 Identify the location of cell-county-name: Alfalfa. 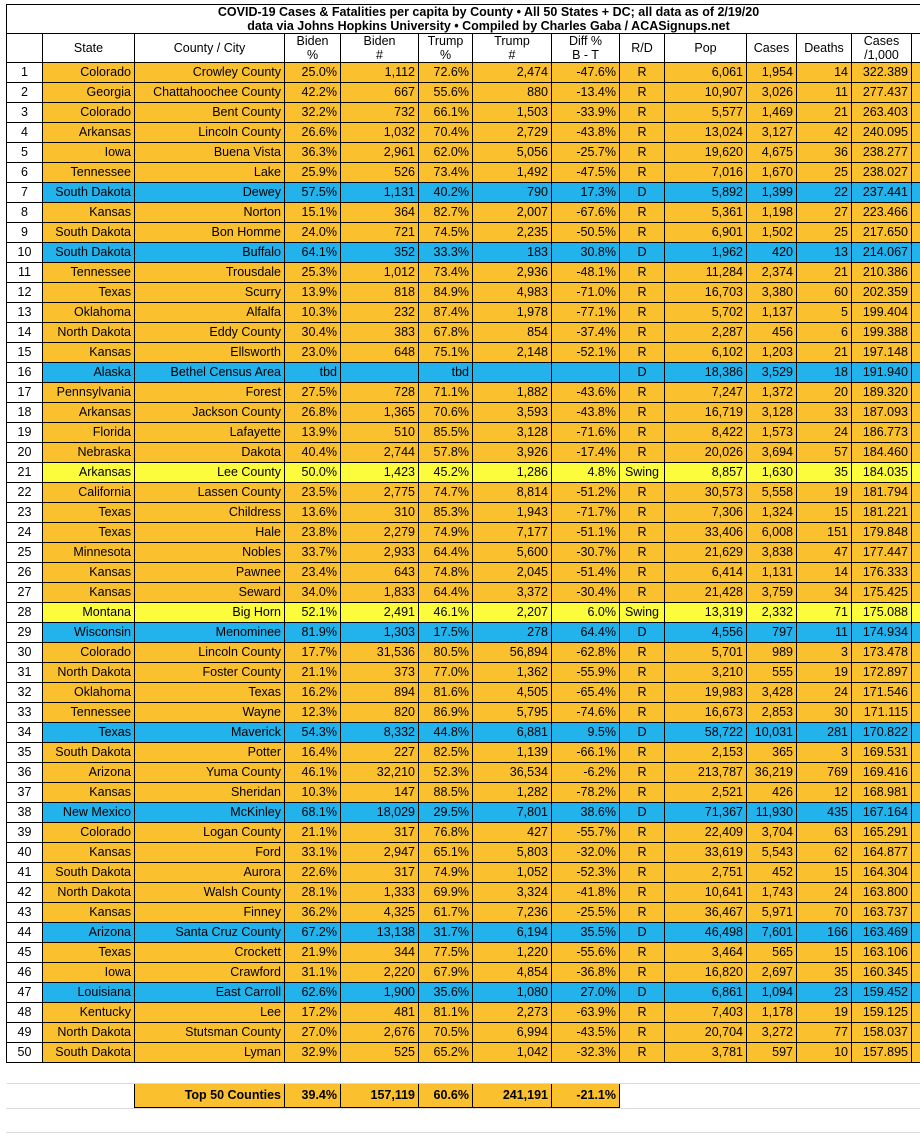
(209, 312).